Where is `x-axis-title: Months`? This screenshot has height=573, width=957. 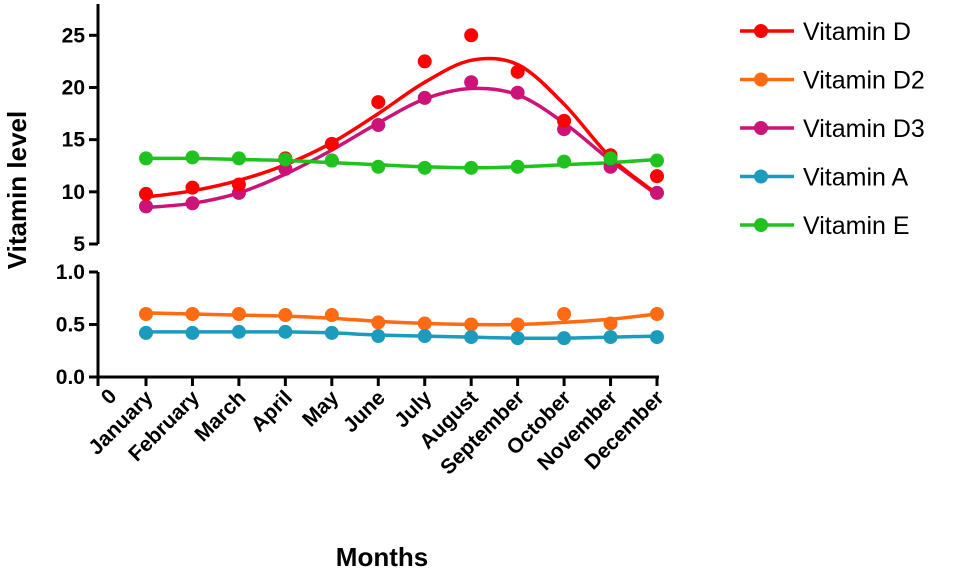 x-axis-title: Months is located at coordinates (382, 557).